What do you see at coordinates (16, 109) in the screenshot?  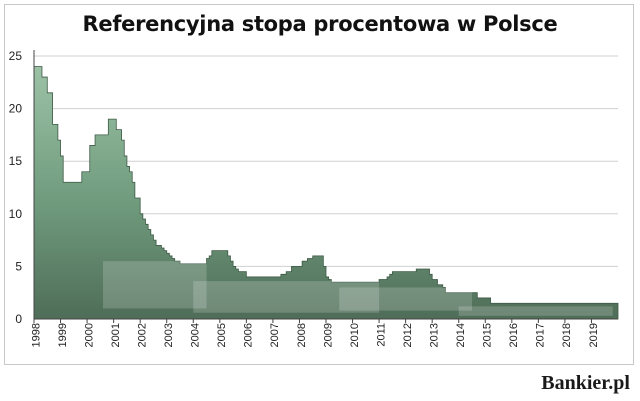 I see `y-tick-label: 20` at bounding box center [16, 109].